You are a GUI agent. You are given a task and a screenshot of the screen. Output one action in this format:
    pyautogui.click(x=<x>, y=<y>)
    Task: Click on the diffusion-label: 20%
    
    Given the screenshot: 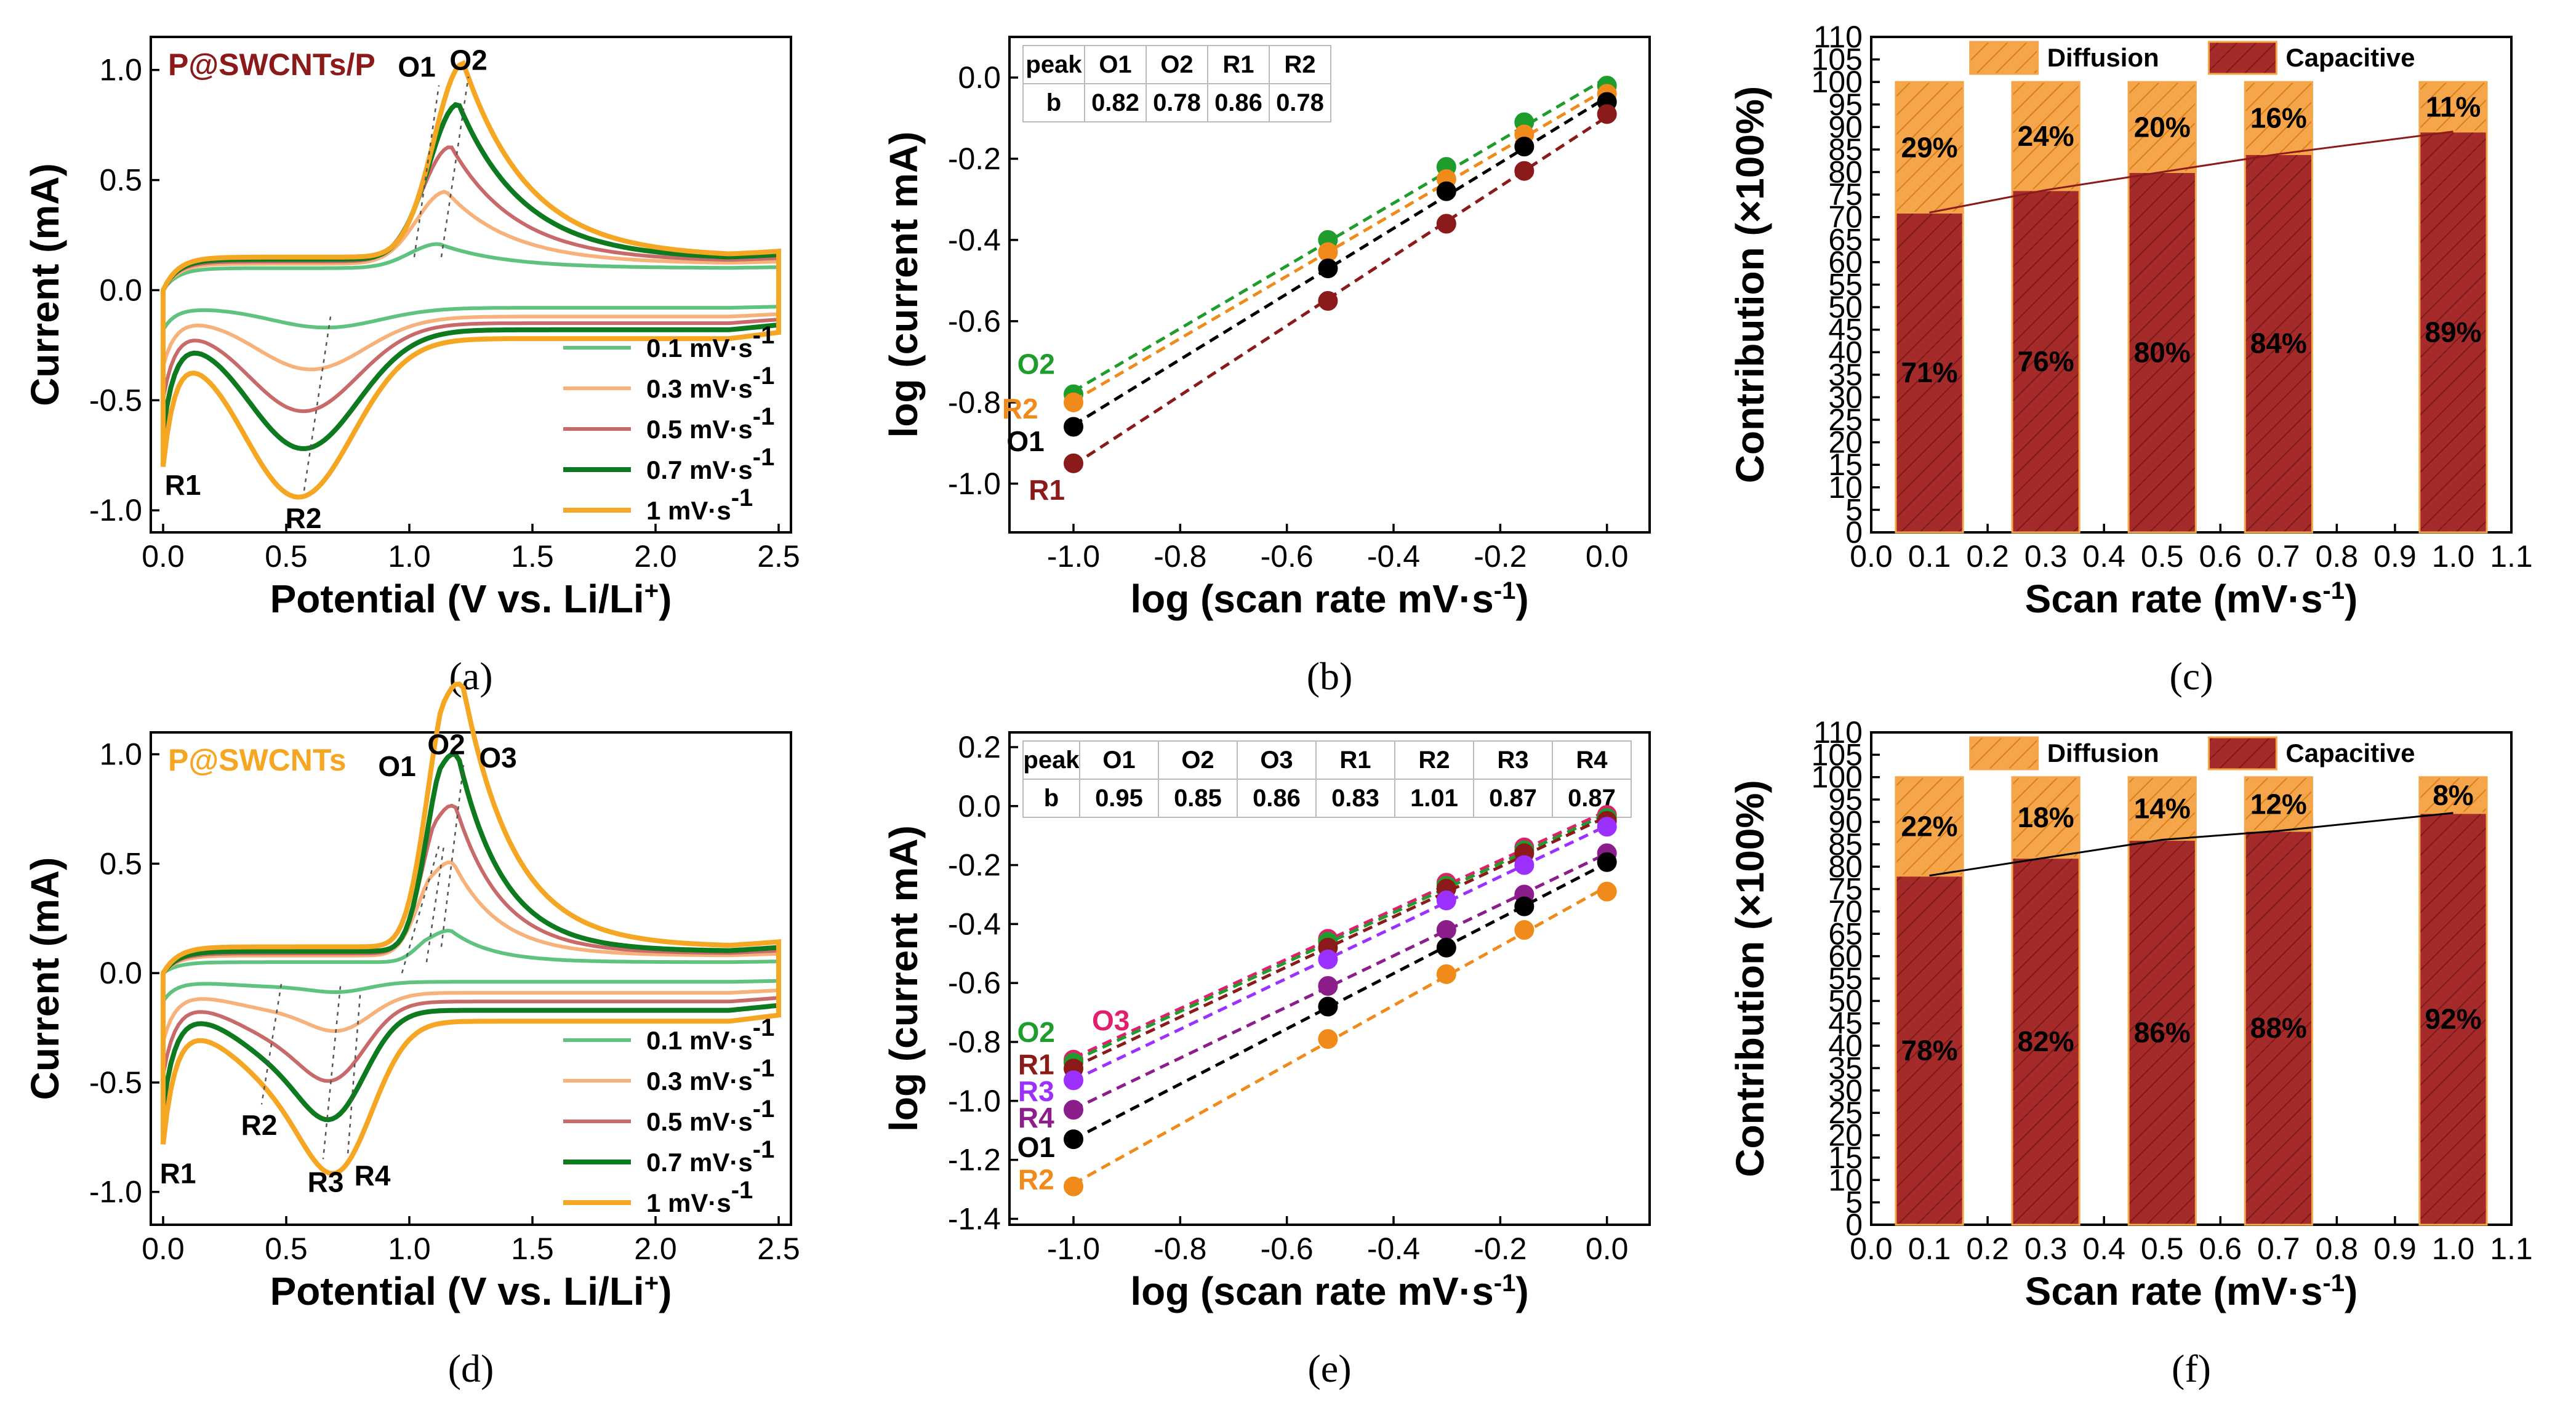 What is the action you would take?
    pyautogui.click(x=2162, y=127)
    